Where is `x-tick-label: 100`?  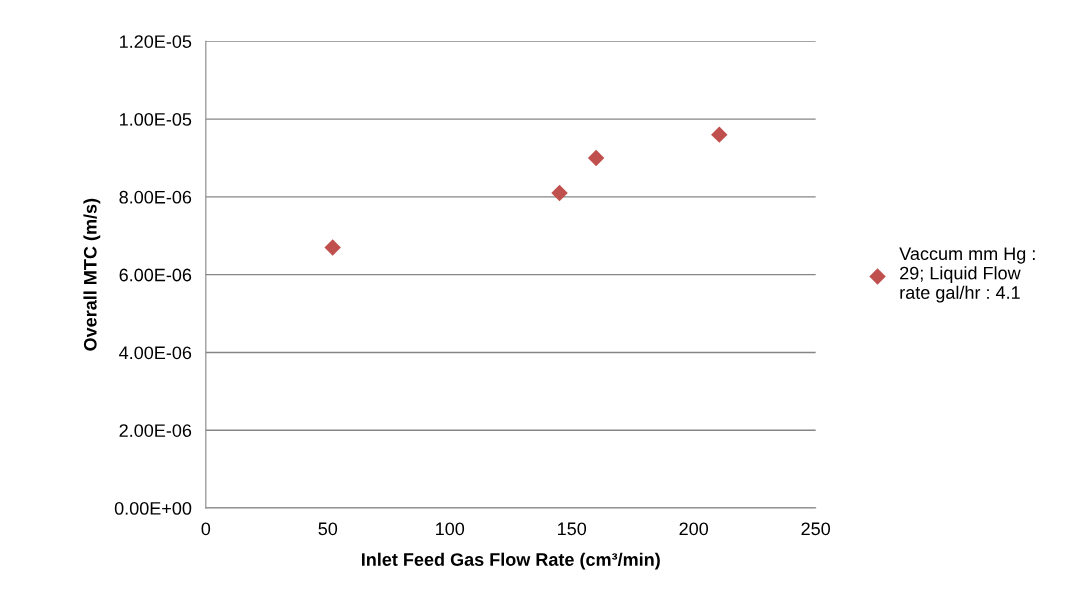
x-tick-label: 100 is located at coordinates (450, 529).